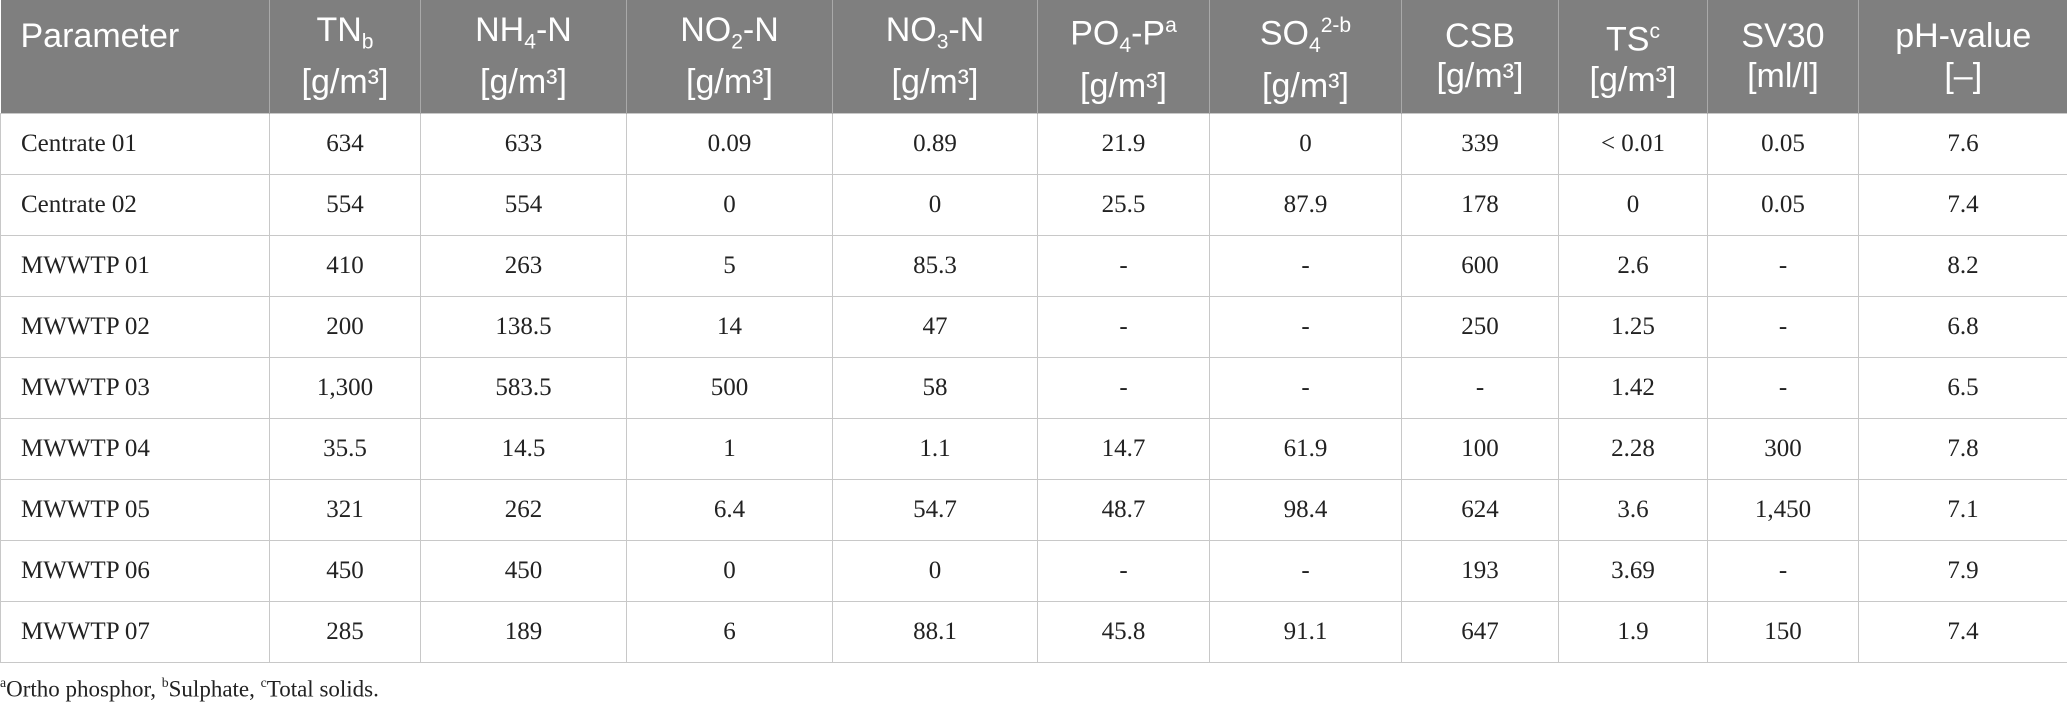 The height and width of the screenshot is (719, 2067). What do you see at coordinates (942, 42) in the screenshot?
I see `subscript: 3` at bounding box center [942, 42].